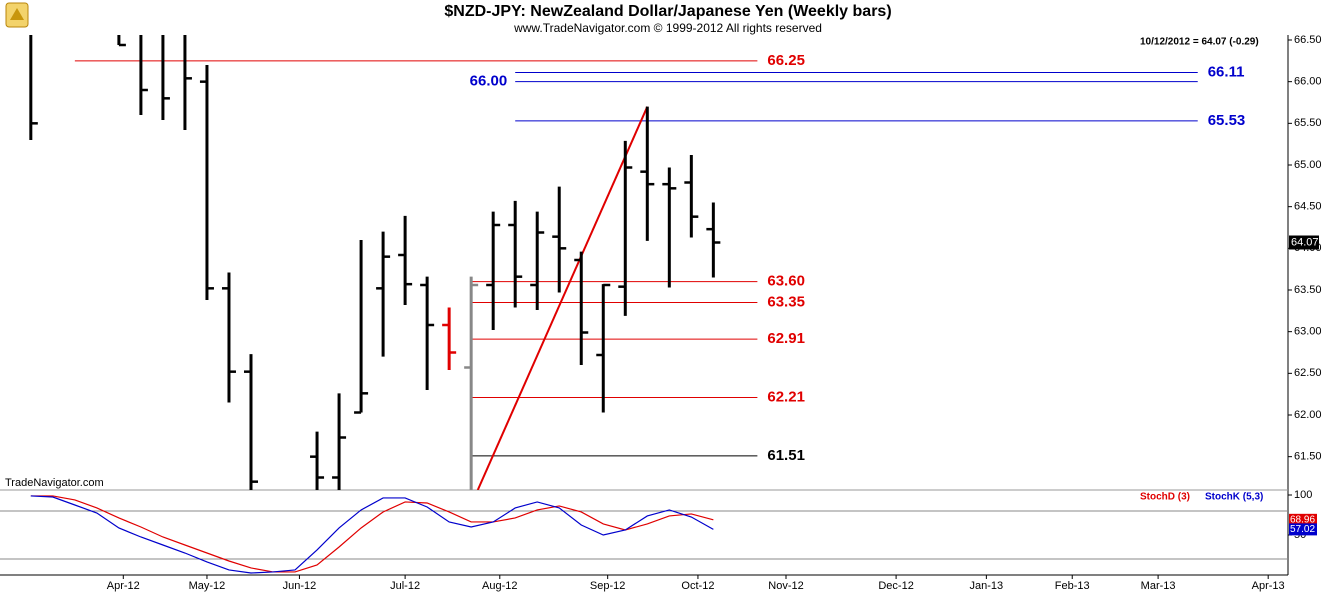 The height and width of the screenshot is (594, 1336). What do you see at coordinates (17, 15) in the screenshot?
I see `logo` at bounding box center [17, 15].